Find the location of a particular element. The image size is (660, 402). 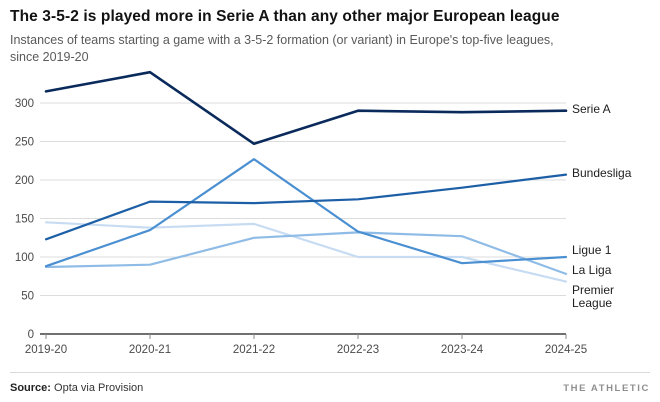

series-label-ligue-1: Ligue 1 is located at coordinates (592, 249).